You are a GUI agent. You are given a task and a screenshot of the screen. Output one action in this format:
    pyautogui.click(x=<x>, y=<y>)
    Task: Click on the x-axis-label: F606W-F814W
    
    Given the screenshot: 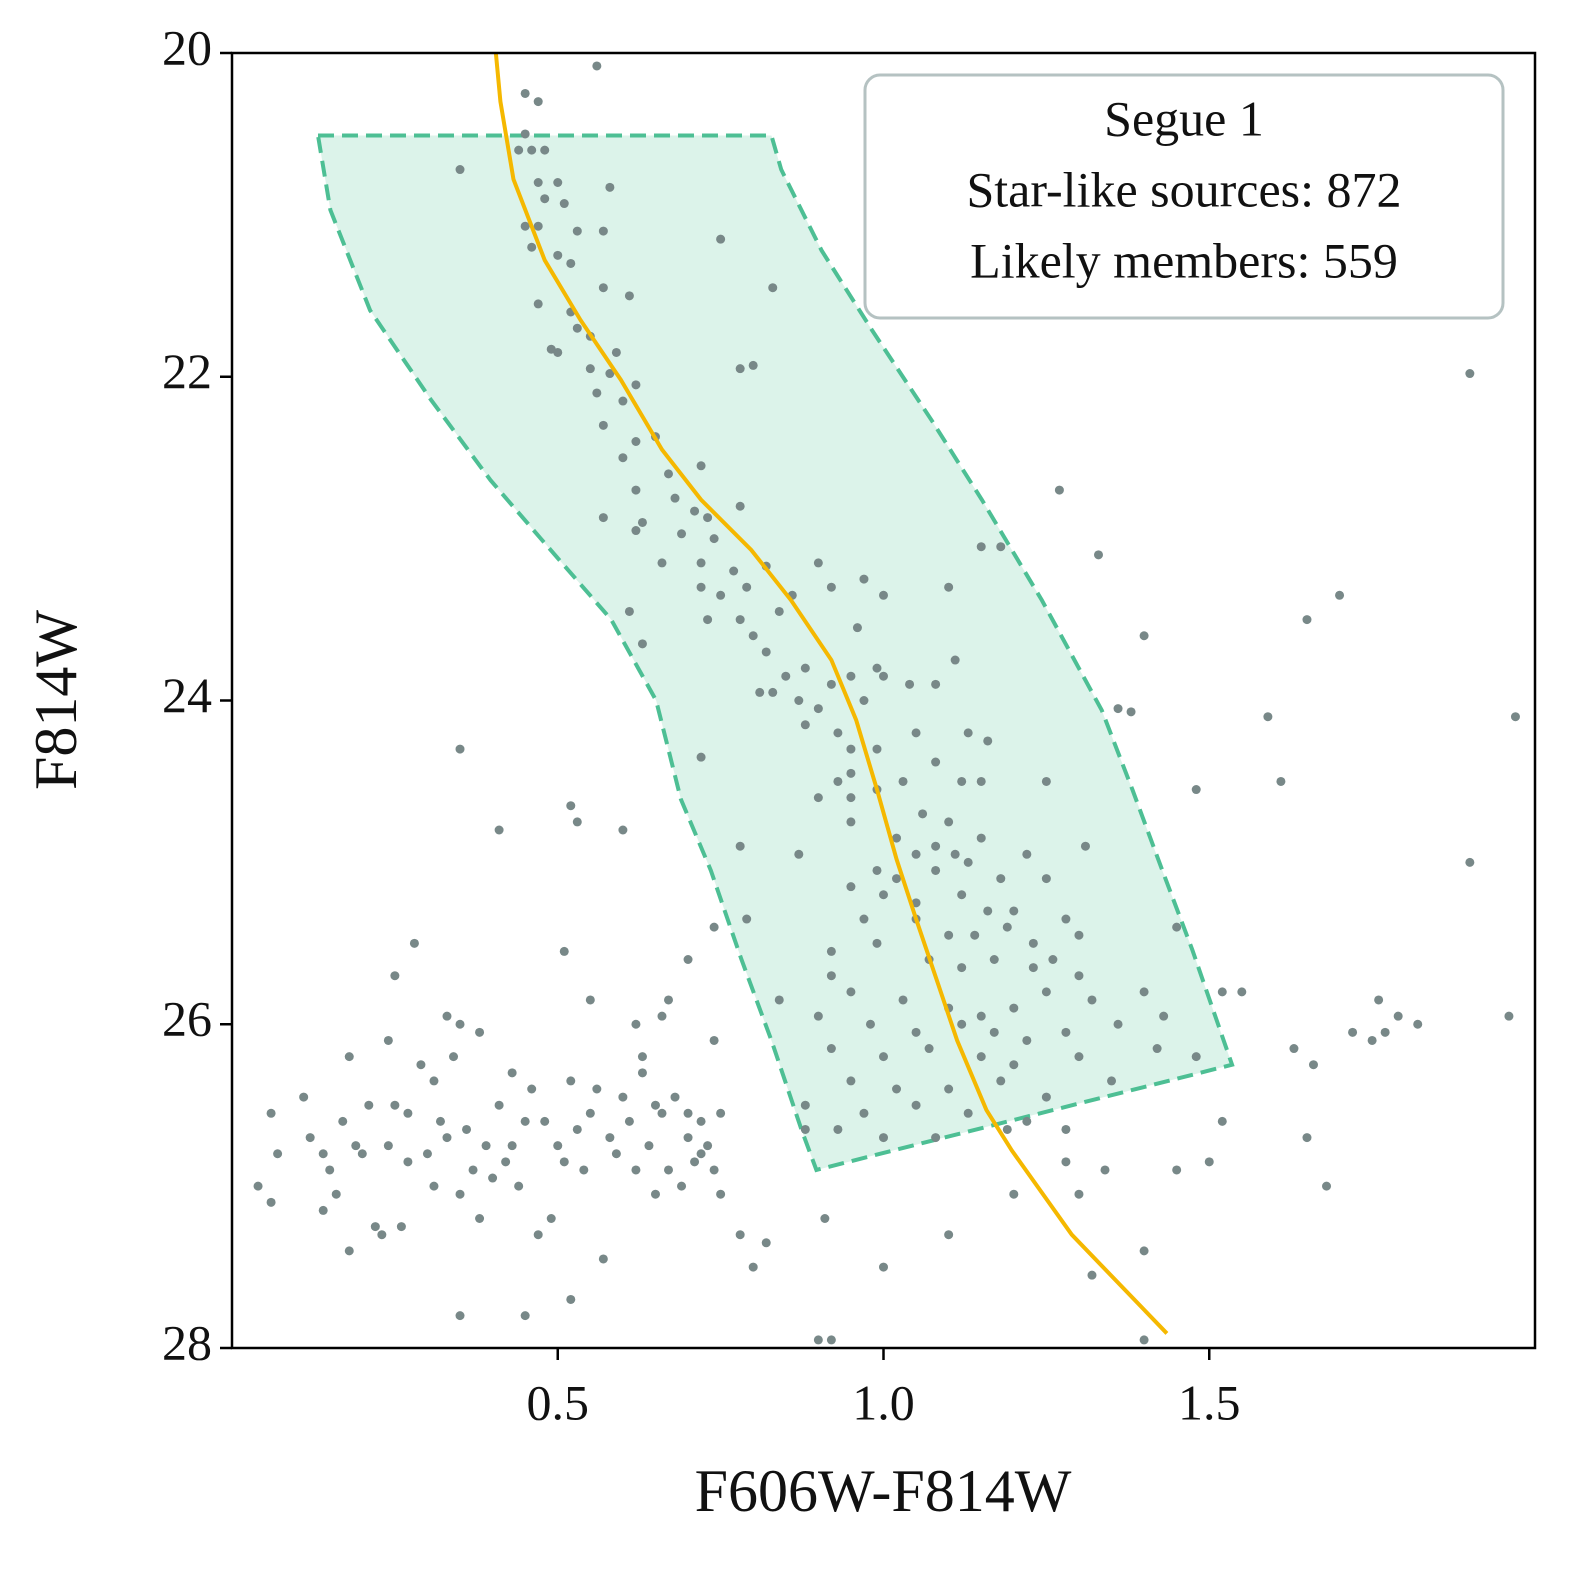 What is the action you would take?
    pyautogui.click(x=883, y=1491)
    